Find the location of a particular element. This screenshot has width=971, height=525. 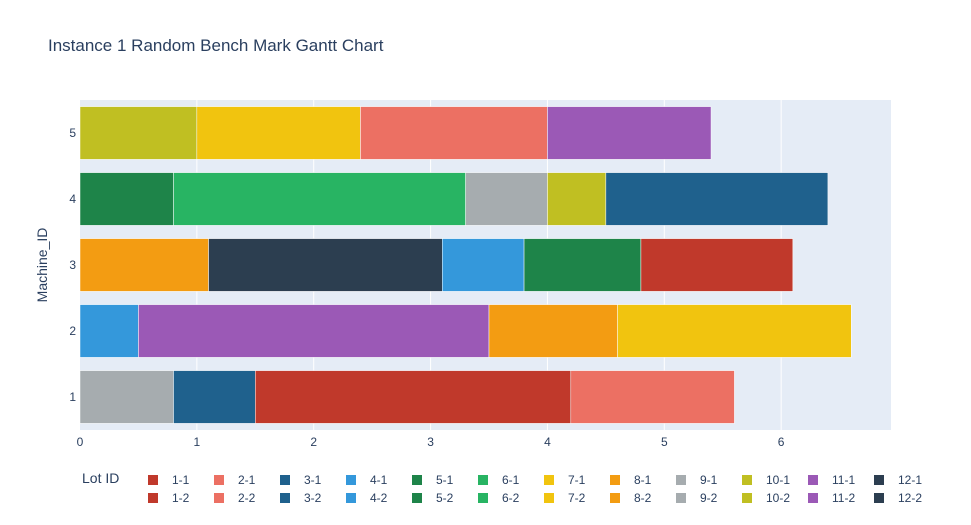

legend-label-2-2: 2-2 is located at coordinates (247, 498).